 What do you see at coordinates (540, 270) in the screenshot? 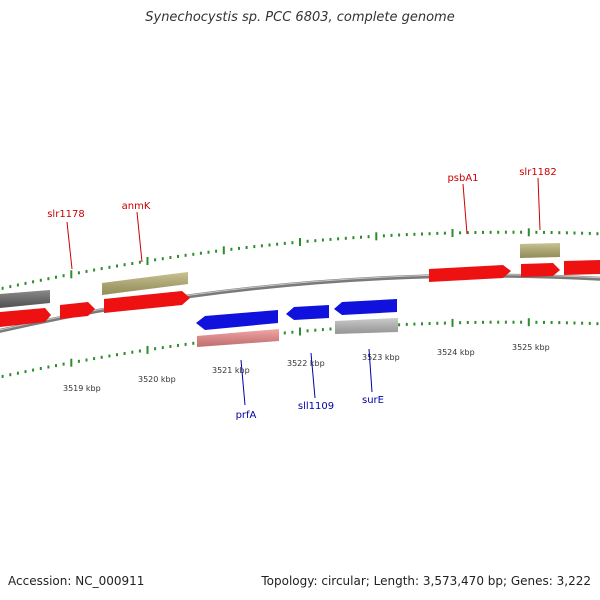
I see `gene-feature-slr1182` at bounding box center [540, 270].